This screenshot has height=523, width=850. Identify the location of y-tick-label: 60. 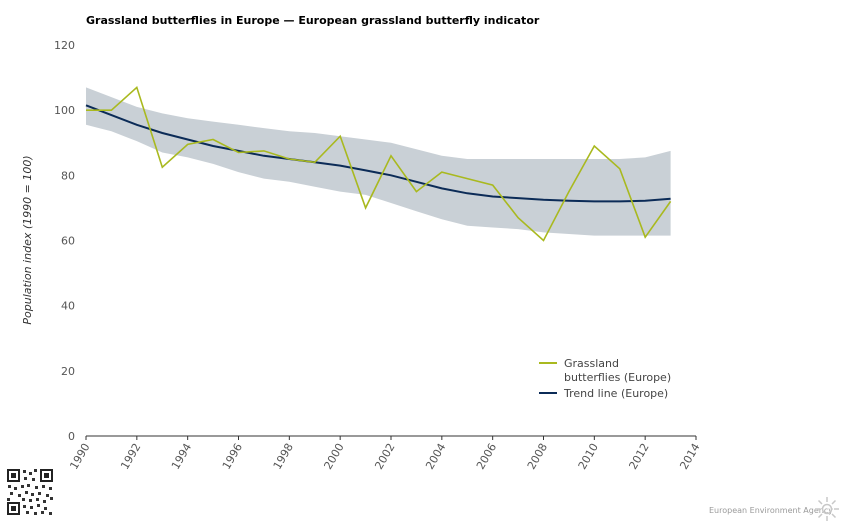
(68, 241).